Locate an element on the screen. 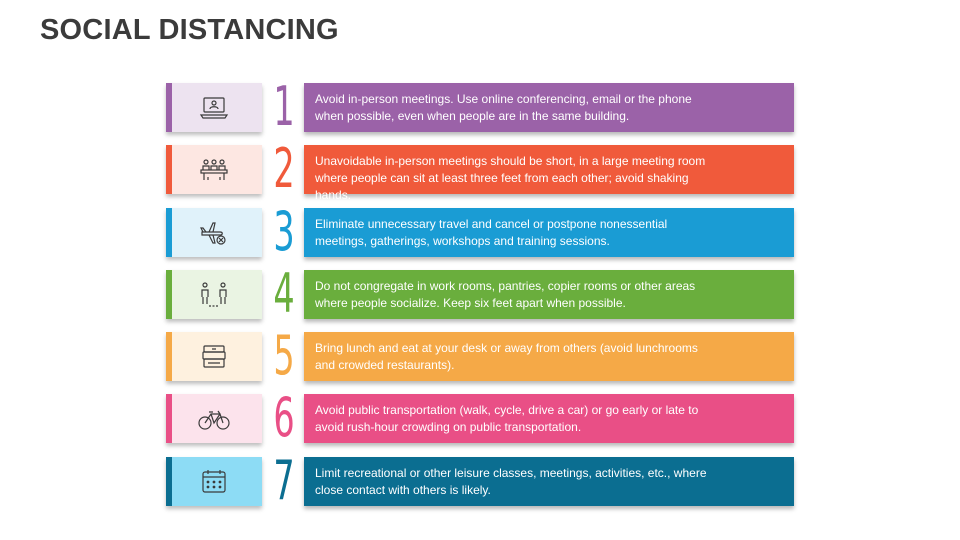 The width and height of the screenshot is (960, 540). meeting-table-icon is located at coordinates (214, 170).